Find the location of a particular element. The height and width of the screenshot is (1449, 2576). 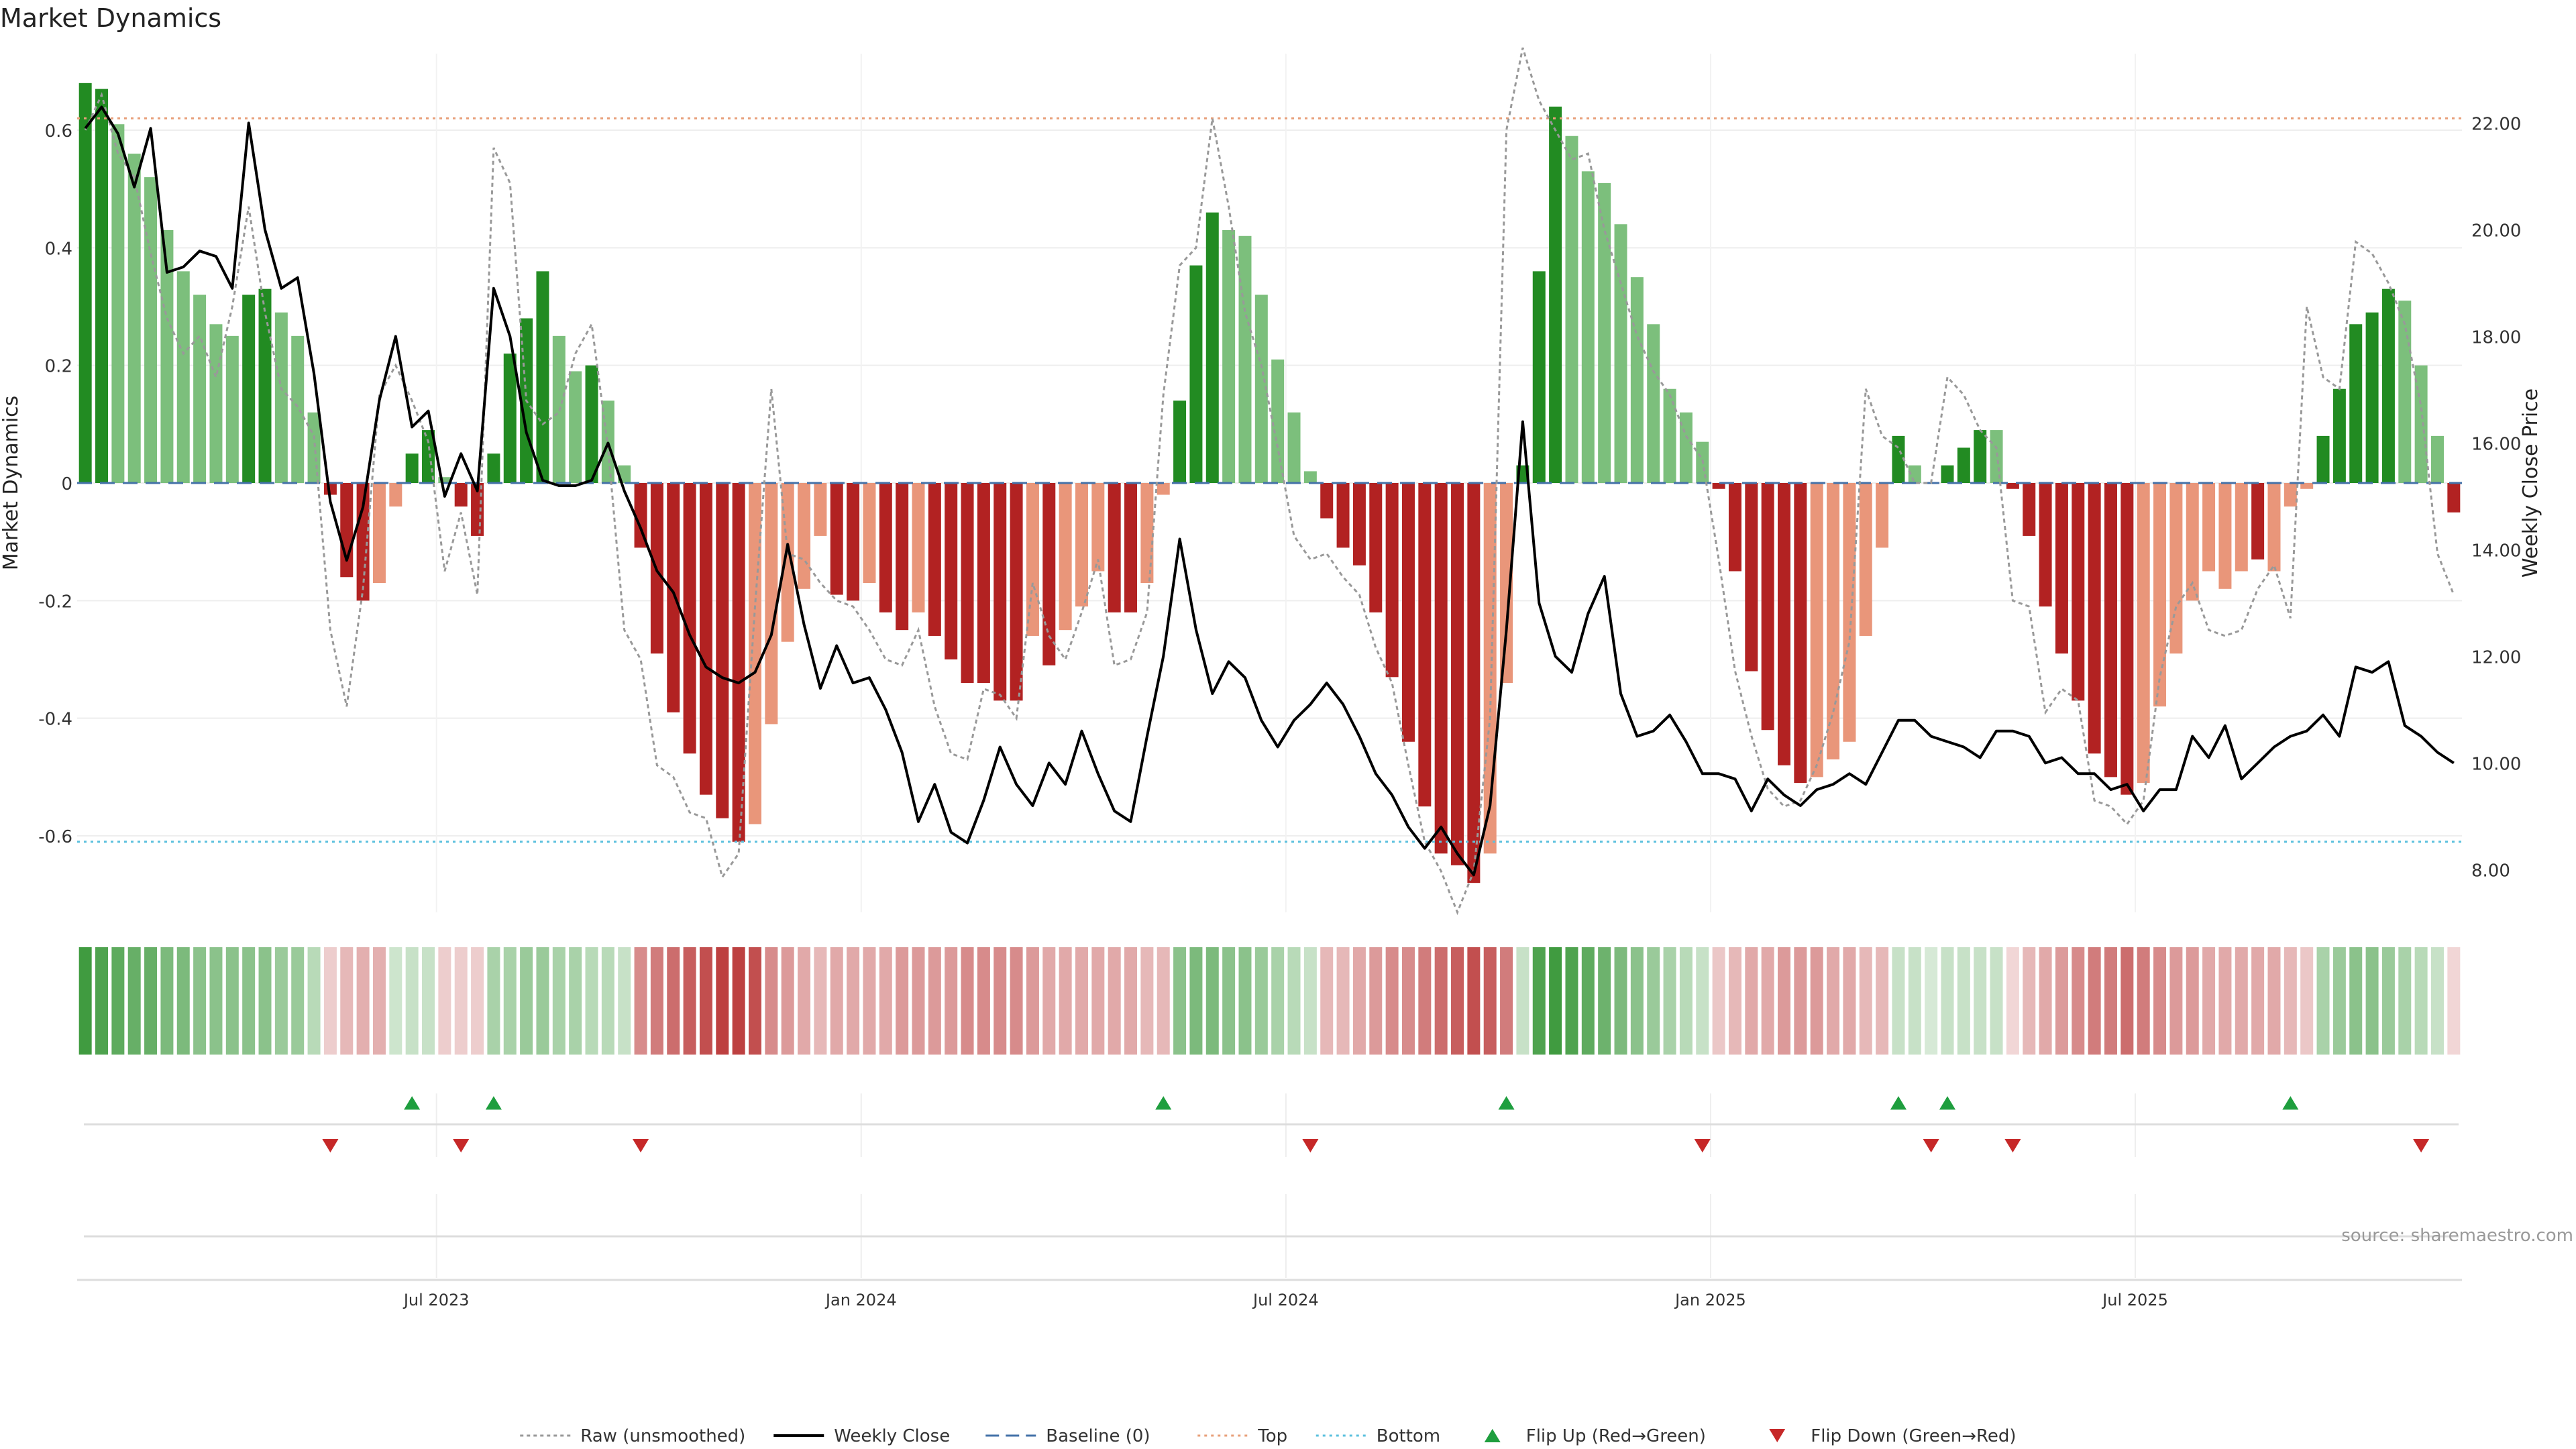

right-tick-label: 10.00 is located at coordinates (2496, 764).